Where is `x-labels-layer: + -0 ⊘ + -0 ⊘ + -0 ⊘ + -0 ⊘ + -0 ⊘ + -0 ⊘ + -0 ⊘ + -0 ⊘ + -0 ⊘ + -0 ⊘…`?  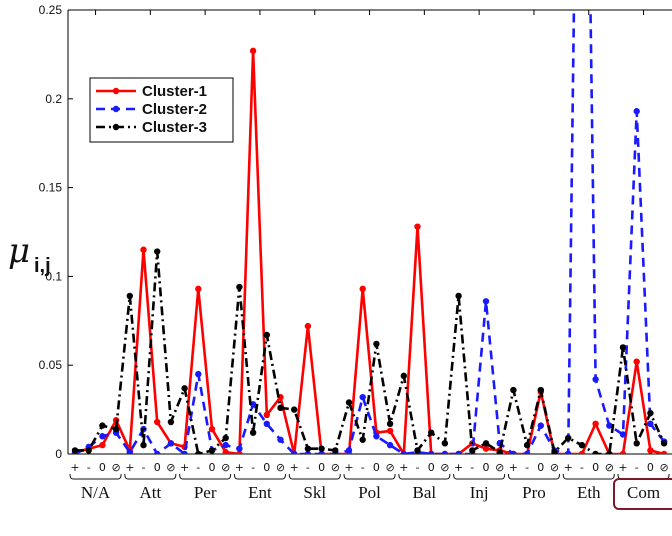 x-labels-layer: + -0 ⊘ + -0 ⊘ + -0 ⊘ + -0 ⊘ + -0 ⊘ + -0 ⊘ + -0 ⊘ + -0 ⊘ + -0 ⊘ + -0 ⊘… is located at coordinates (370, 485).